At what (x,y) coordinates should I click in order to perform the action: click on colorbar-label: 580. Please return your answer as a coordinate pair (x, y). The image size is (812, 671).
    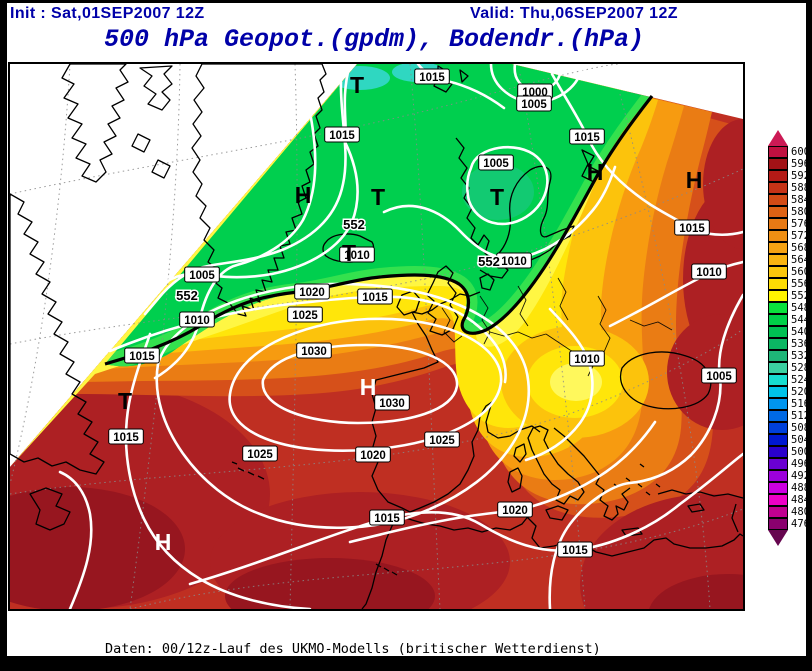
    Looking at the image, I should click on (800, 212).